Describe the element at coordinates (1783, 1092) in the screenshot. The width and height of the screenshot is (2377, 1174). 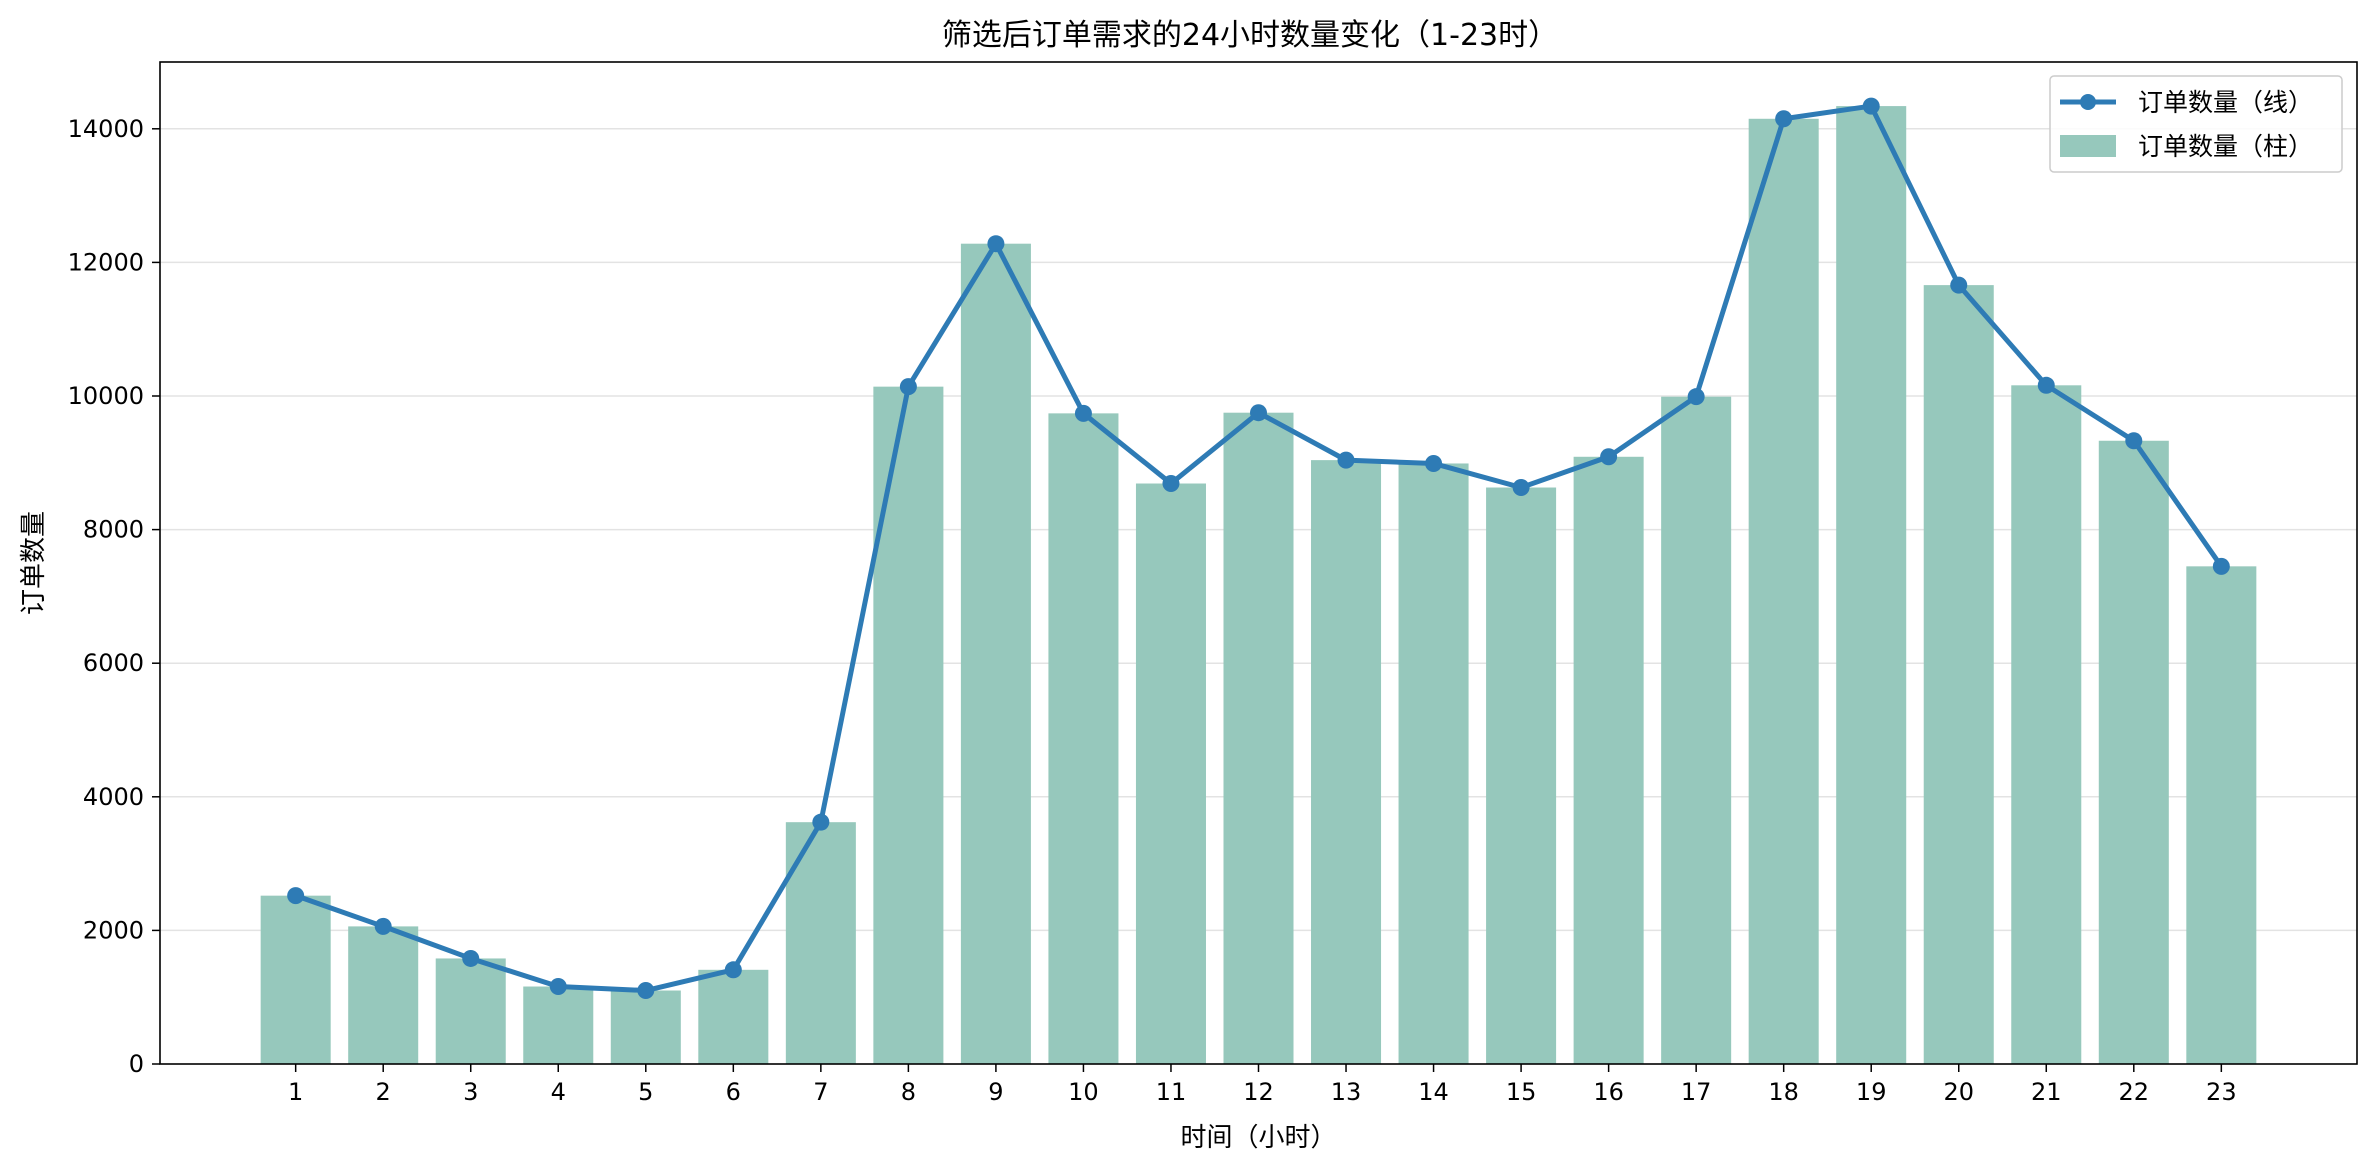
I see `x-tick-label: 18` at that location.